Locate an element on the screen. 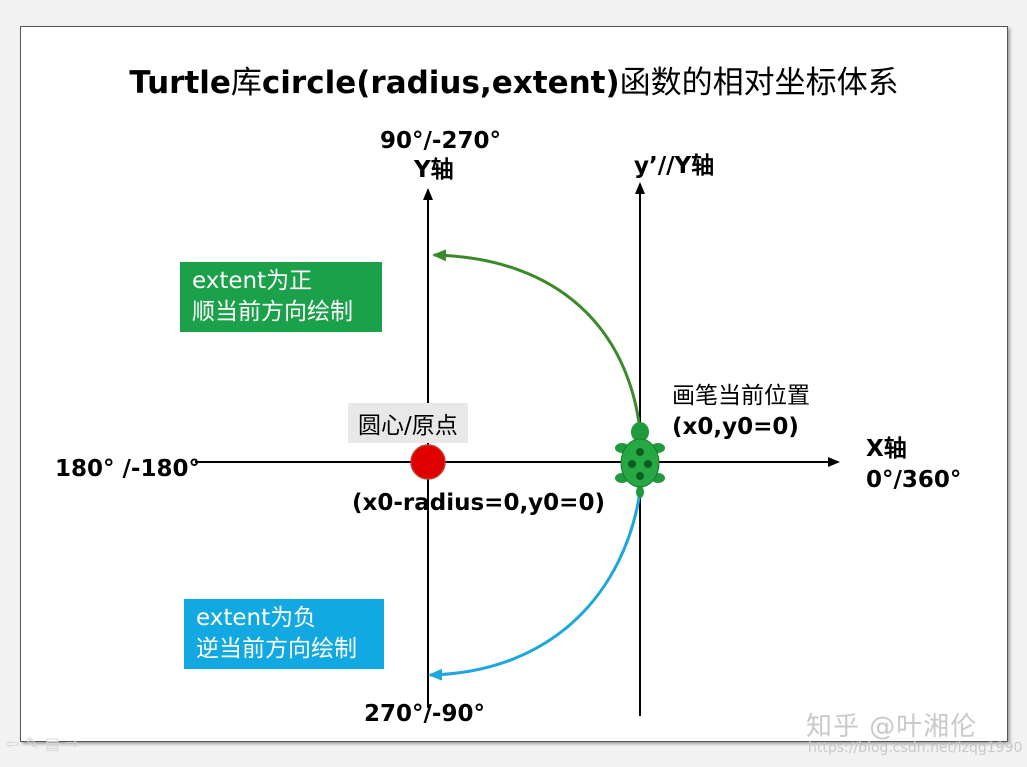 This screenshot has height=767, width=1027. y-axis-bottom-angle: 270°/-90° is located at coordinates (424, 714).